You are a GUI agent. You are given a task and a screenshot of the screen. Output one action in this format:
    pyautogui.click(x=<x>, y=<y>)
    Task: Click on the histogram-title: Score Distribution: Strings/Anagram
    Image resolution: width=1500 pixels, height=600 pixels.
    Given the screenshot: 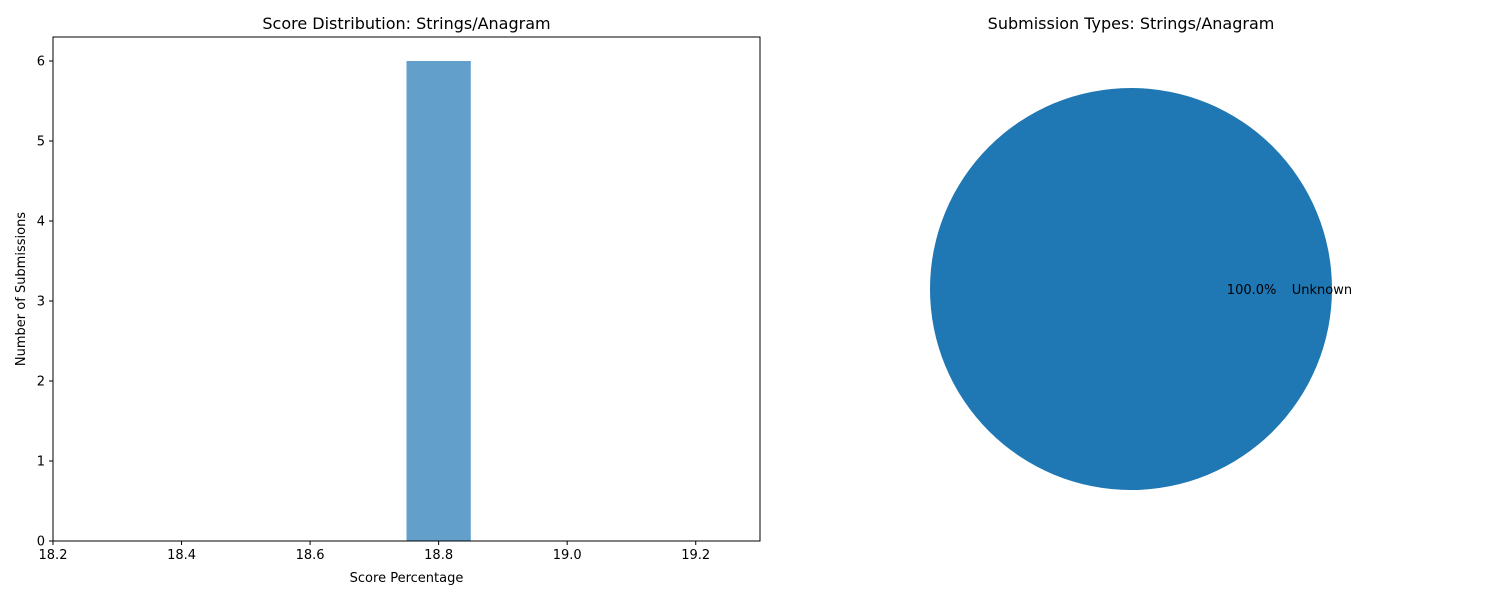 What is the action you would take?
    pyautogui.click(x=406, y=23)
    